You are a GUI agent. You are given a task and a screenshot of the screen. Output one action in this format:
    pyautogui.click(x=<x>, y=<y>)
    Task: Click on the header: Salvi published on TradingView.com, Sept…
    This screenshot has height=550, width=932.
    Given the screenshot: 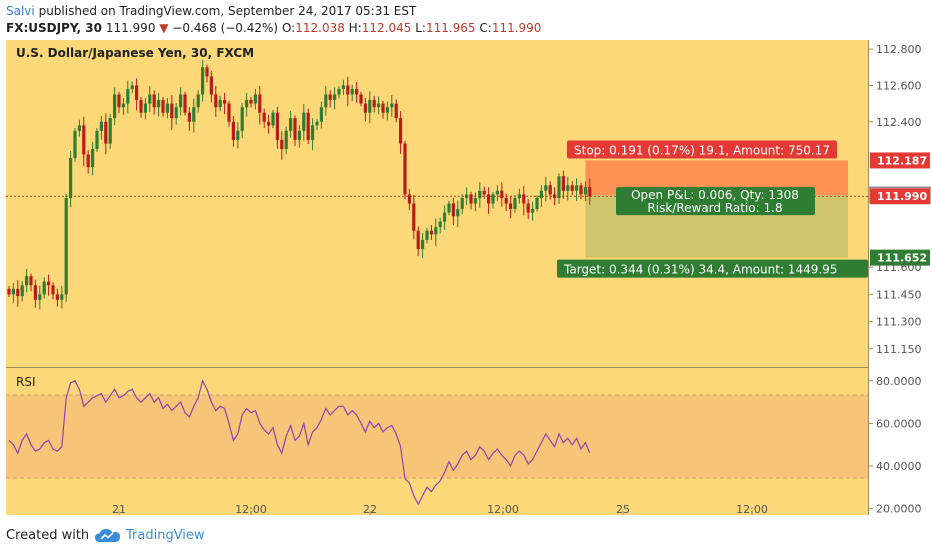 What is the action you would take?
    pyautogui.click(x=466, y=20)
    